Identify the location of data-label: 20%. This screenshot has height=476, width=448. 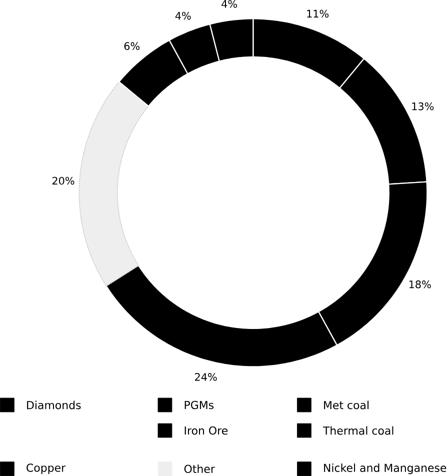
(63, 180).